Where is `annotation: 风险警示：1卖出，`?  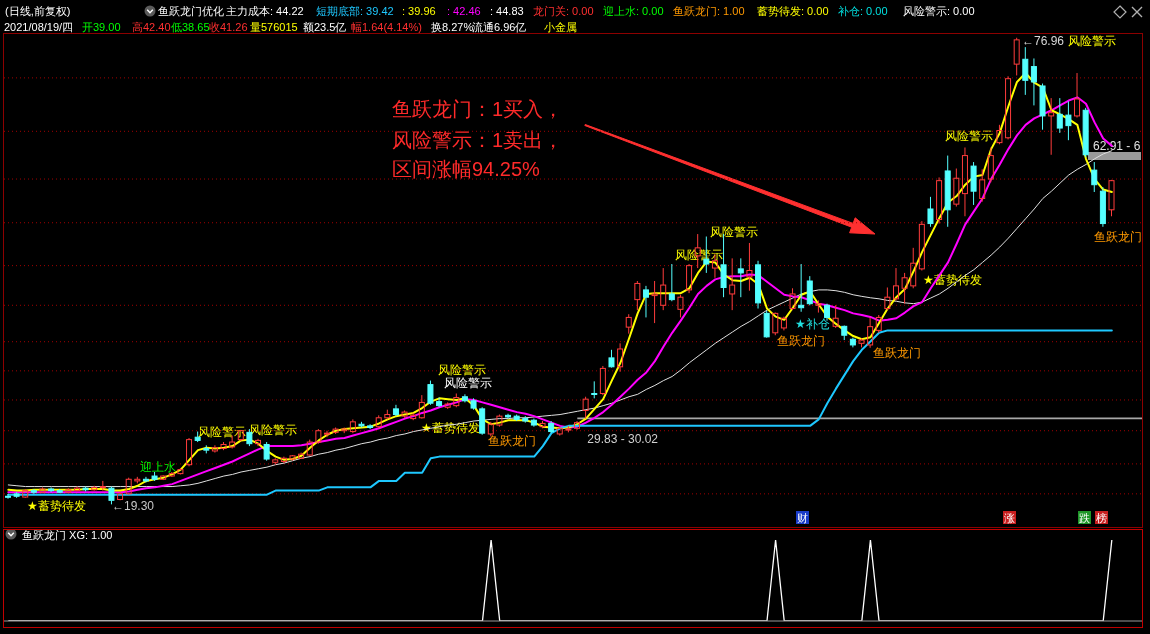
annotation: 风险警示：1卖出， is located at coordinates (478, 140).